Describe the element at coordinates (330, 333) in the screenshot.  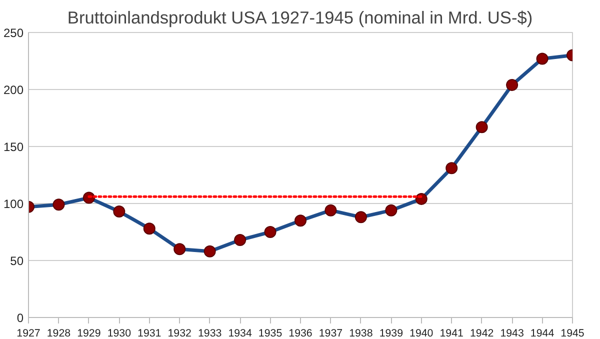
I see `x-tick-label: 1937` at that location.